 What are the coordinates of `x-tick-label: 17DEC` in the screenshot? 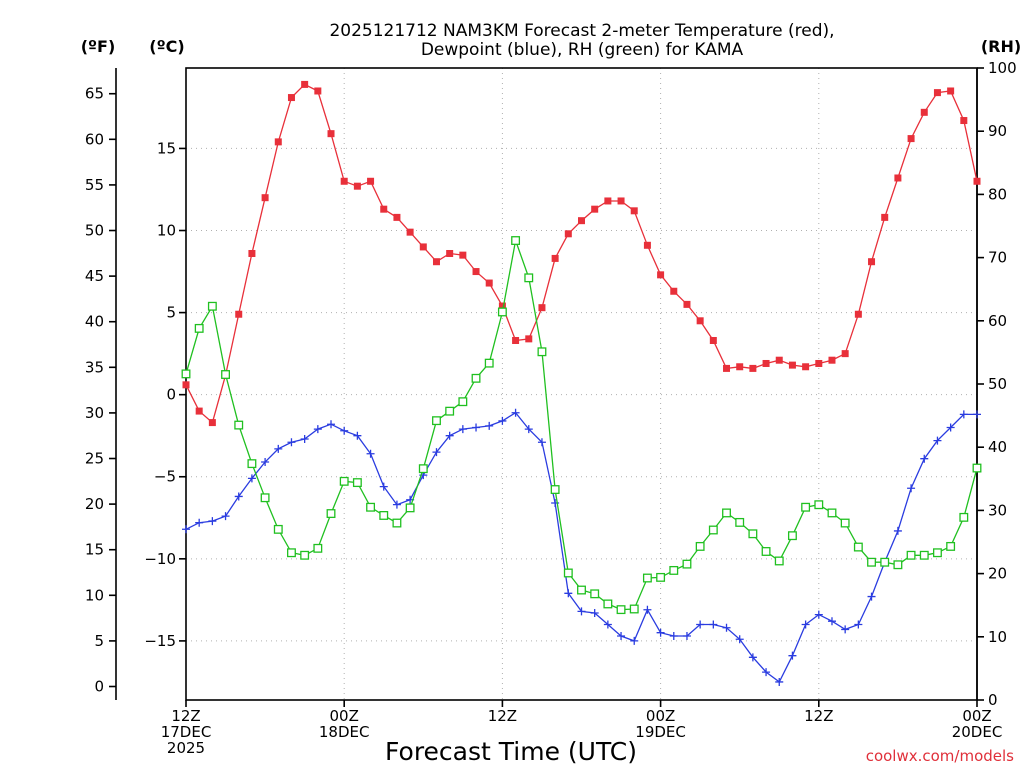 It's located at (186, 732).